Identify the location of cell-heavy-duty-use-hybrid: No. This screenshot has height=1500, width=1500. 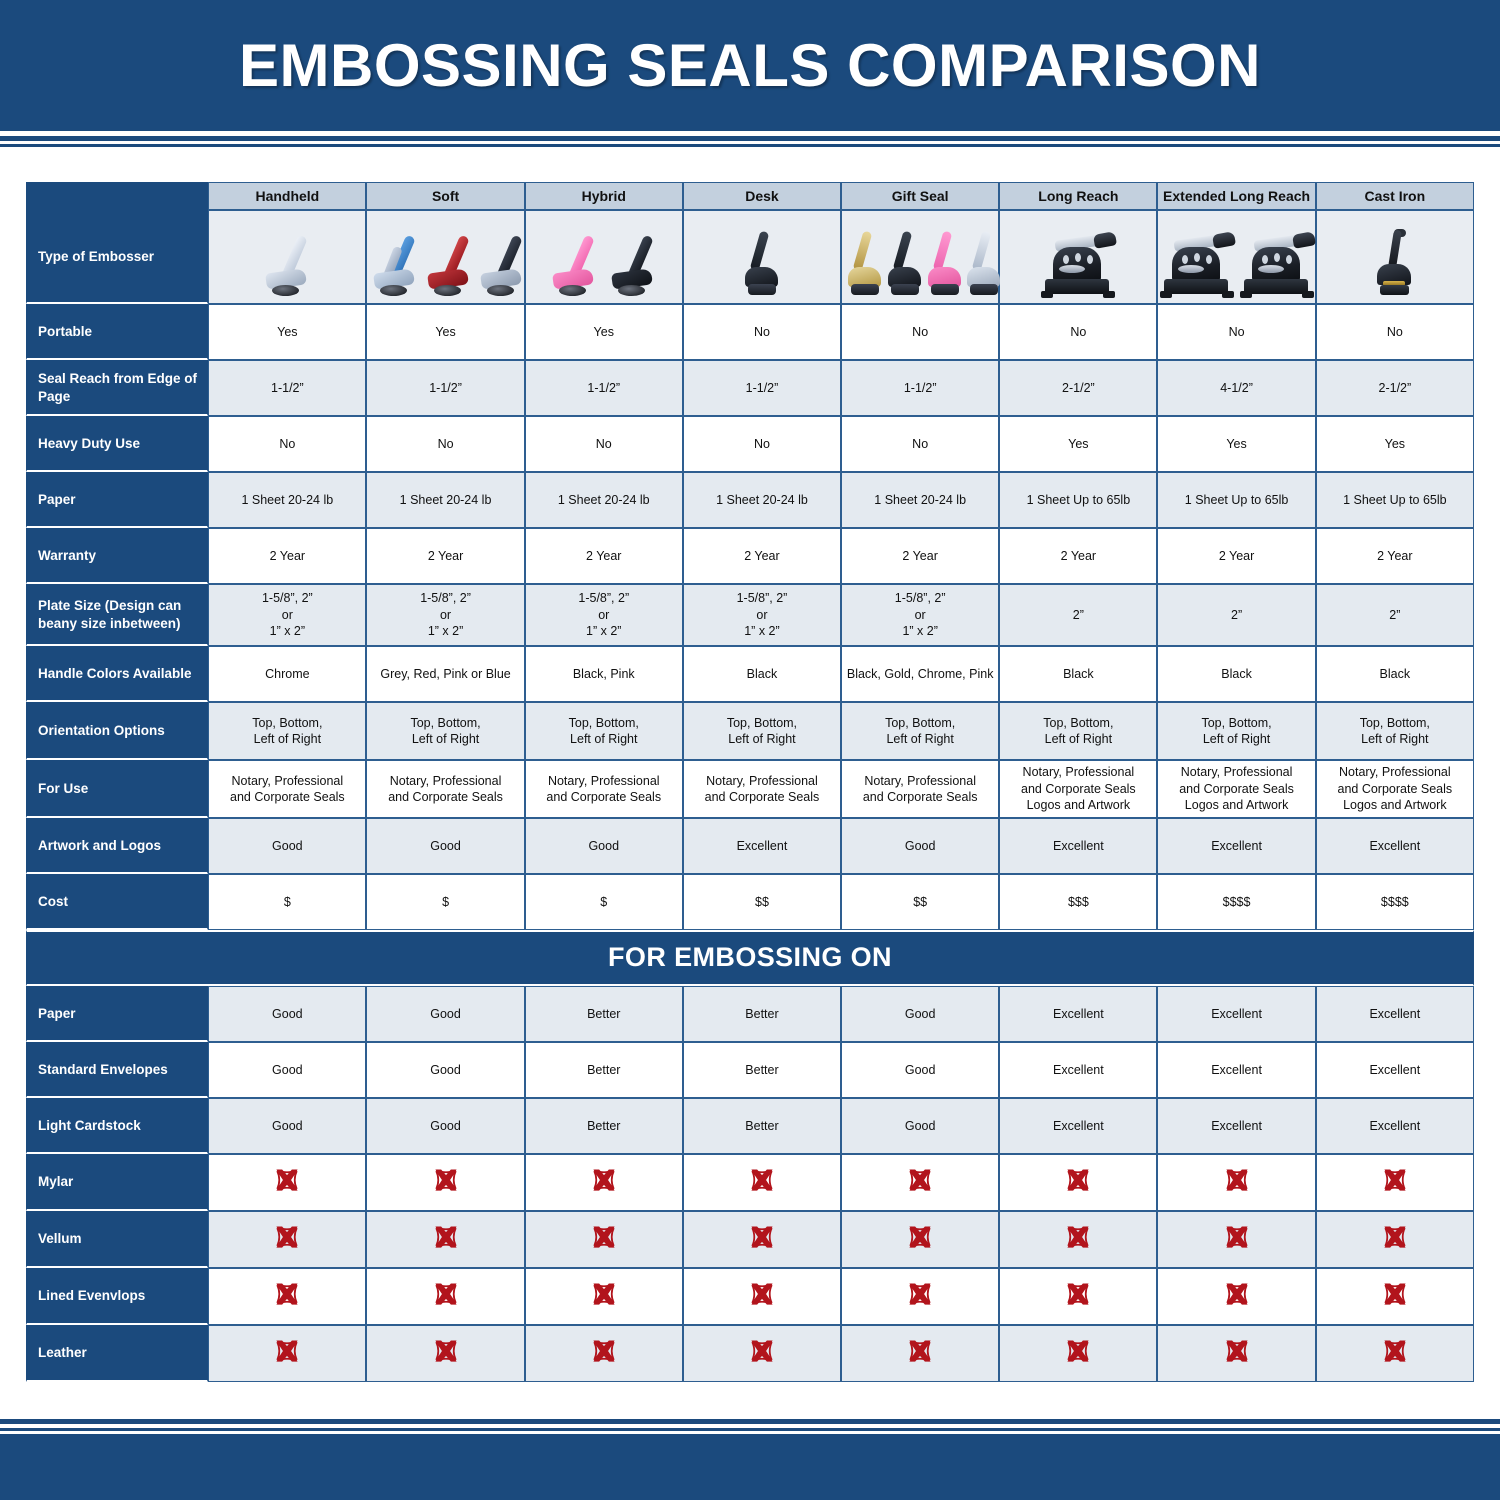
(603, 444).